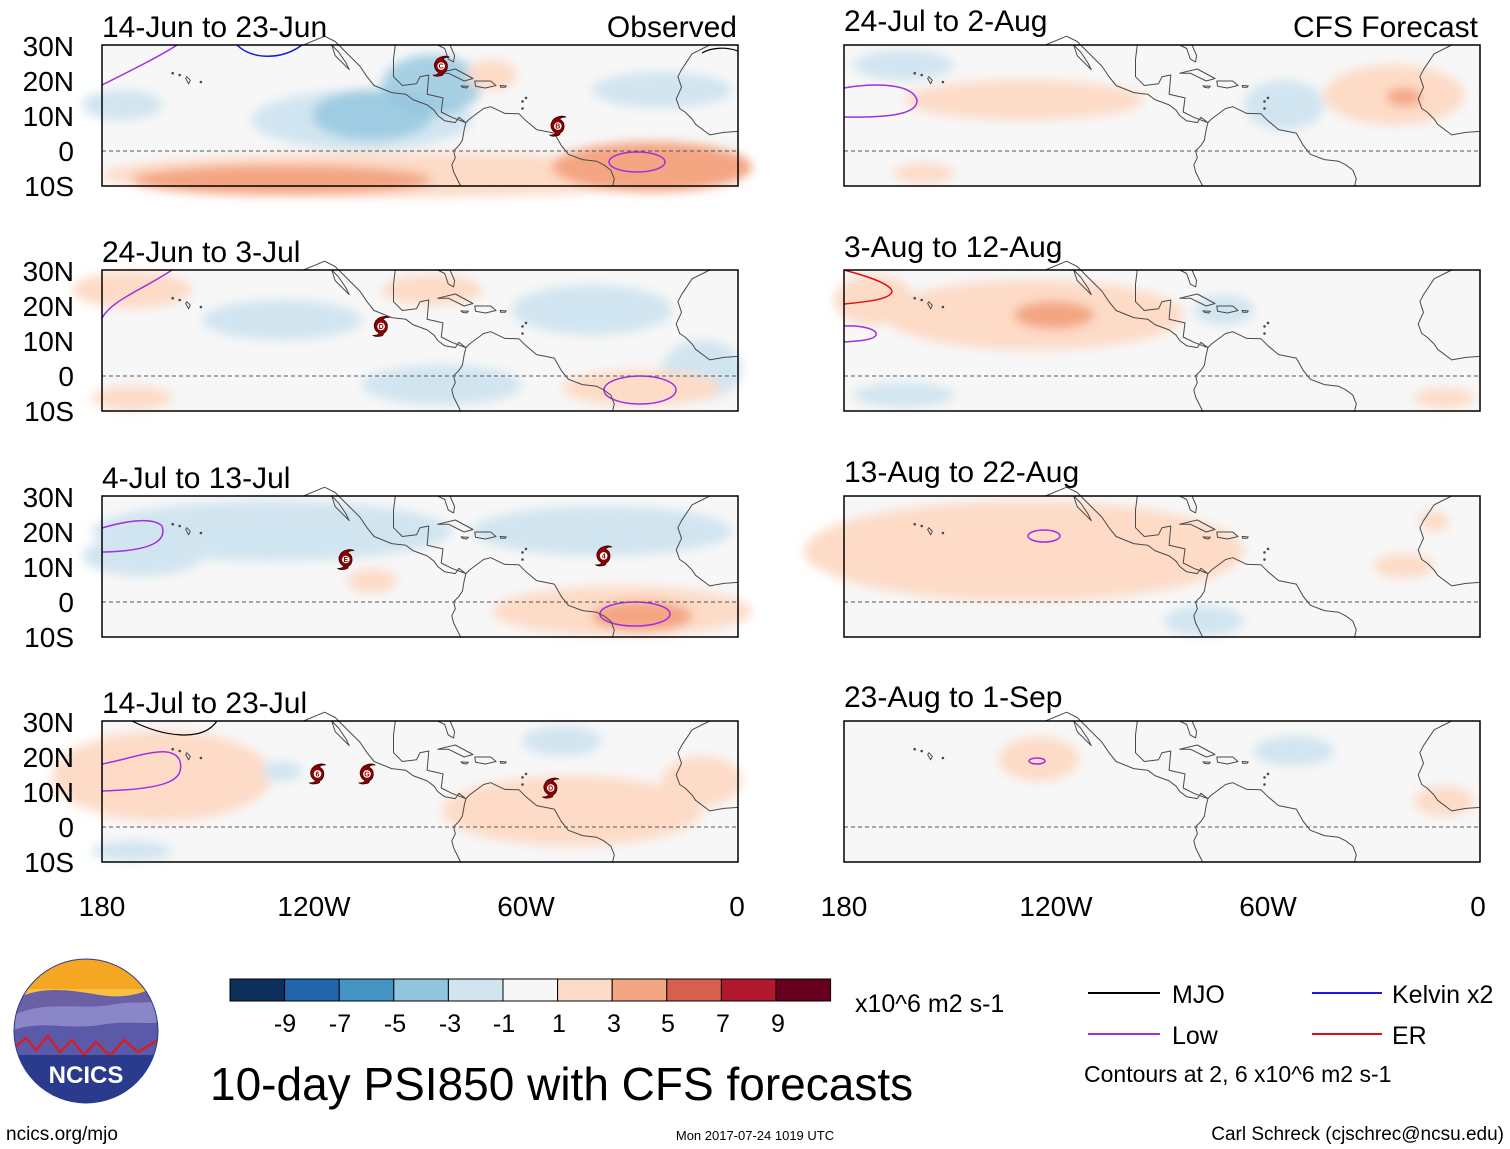 This screenshot has height=1149, width=1510. I want to click on panel-4-period: 14-Jul to 23-Jul, so click(204, 703).